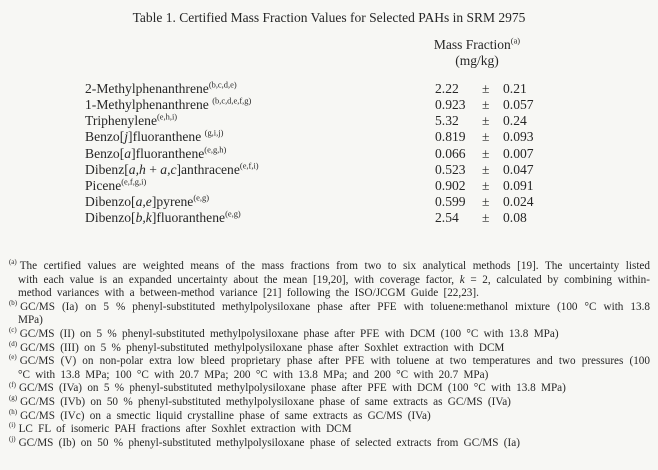  What do you see at coordinates (172, 168) in the screenshot?
I see `compound-name: Dibenz[a,h + a,c]anthracene(e,f,i)` at bounding box center [172, 168].